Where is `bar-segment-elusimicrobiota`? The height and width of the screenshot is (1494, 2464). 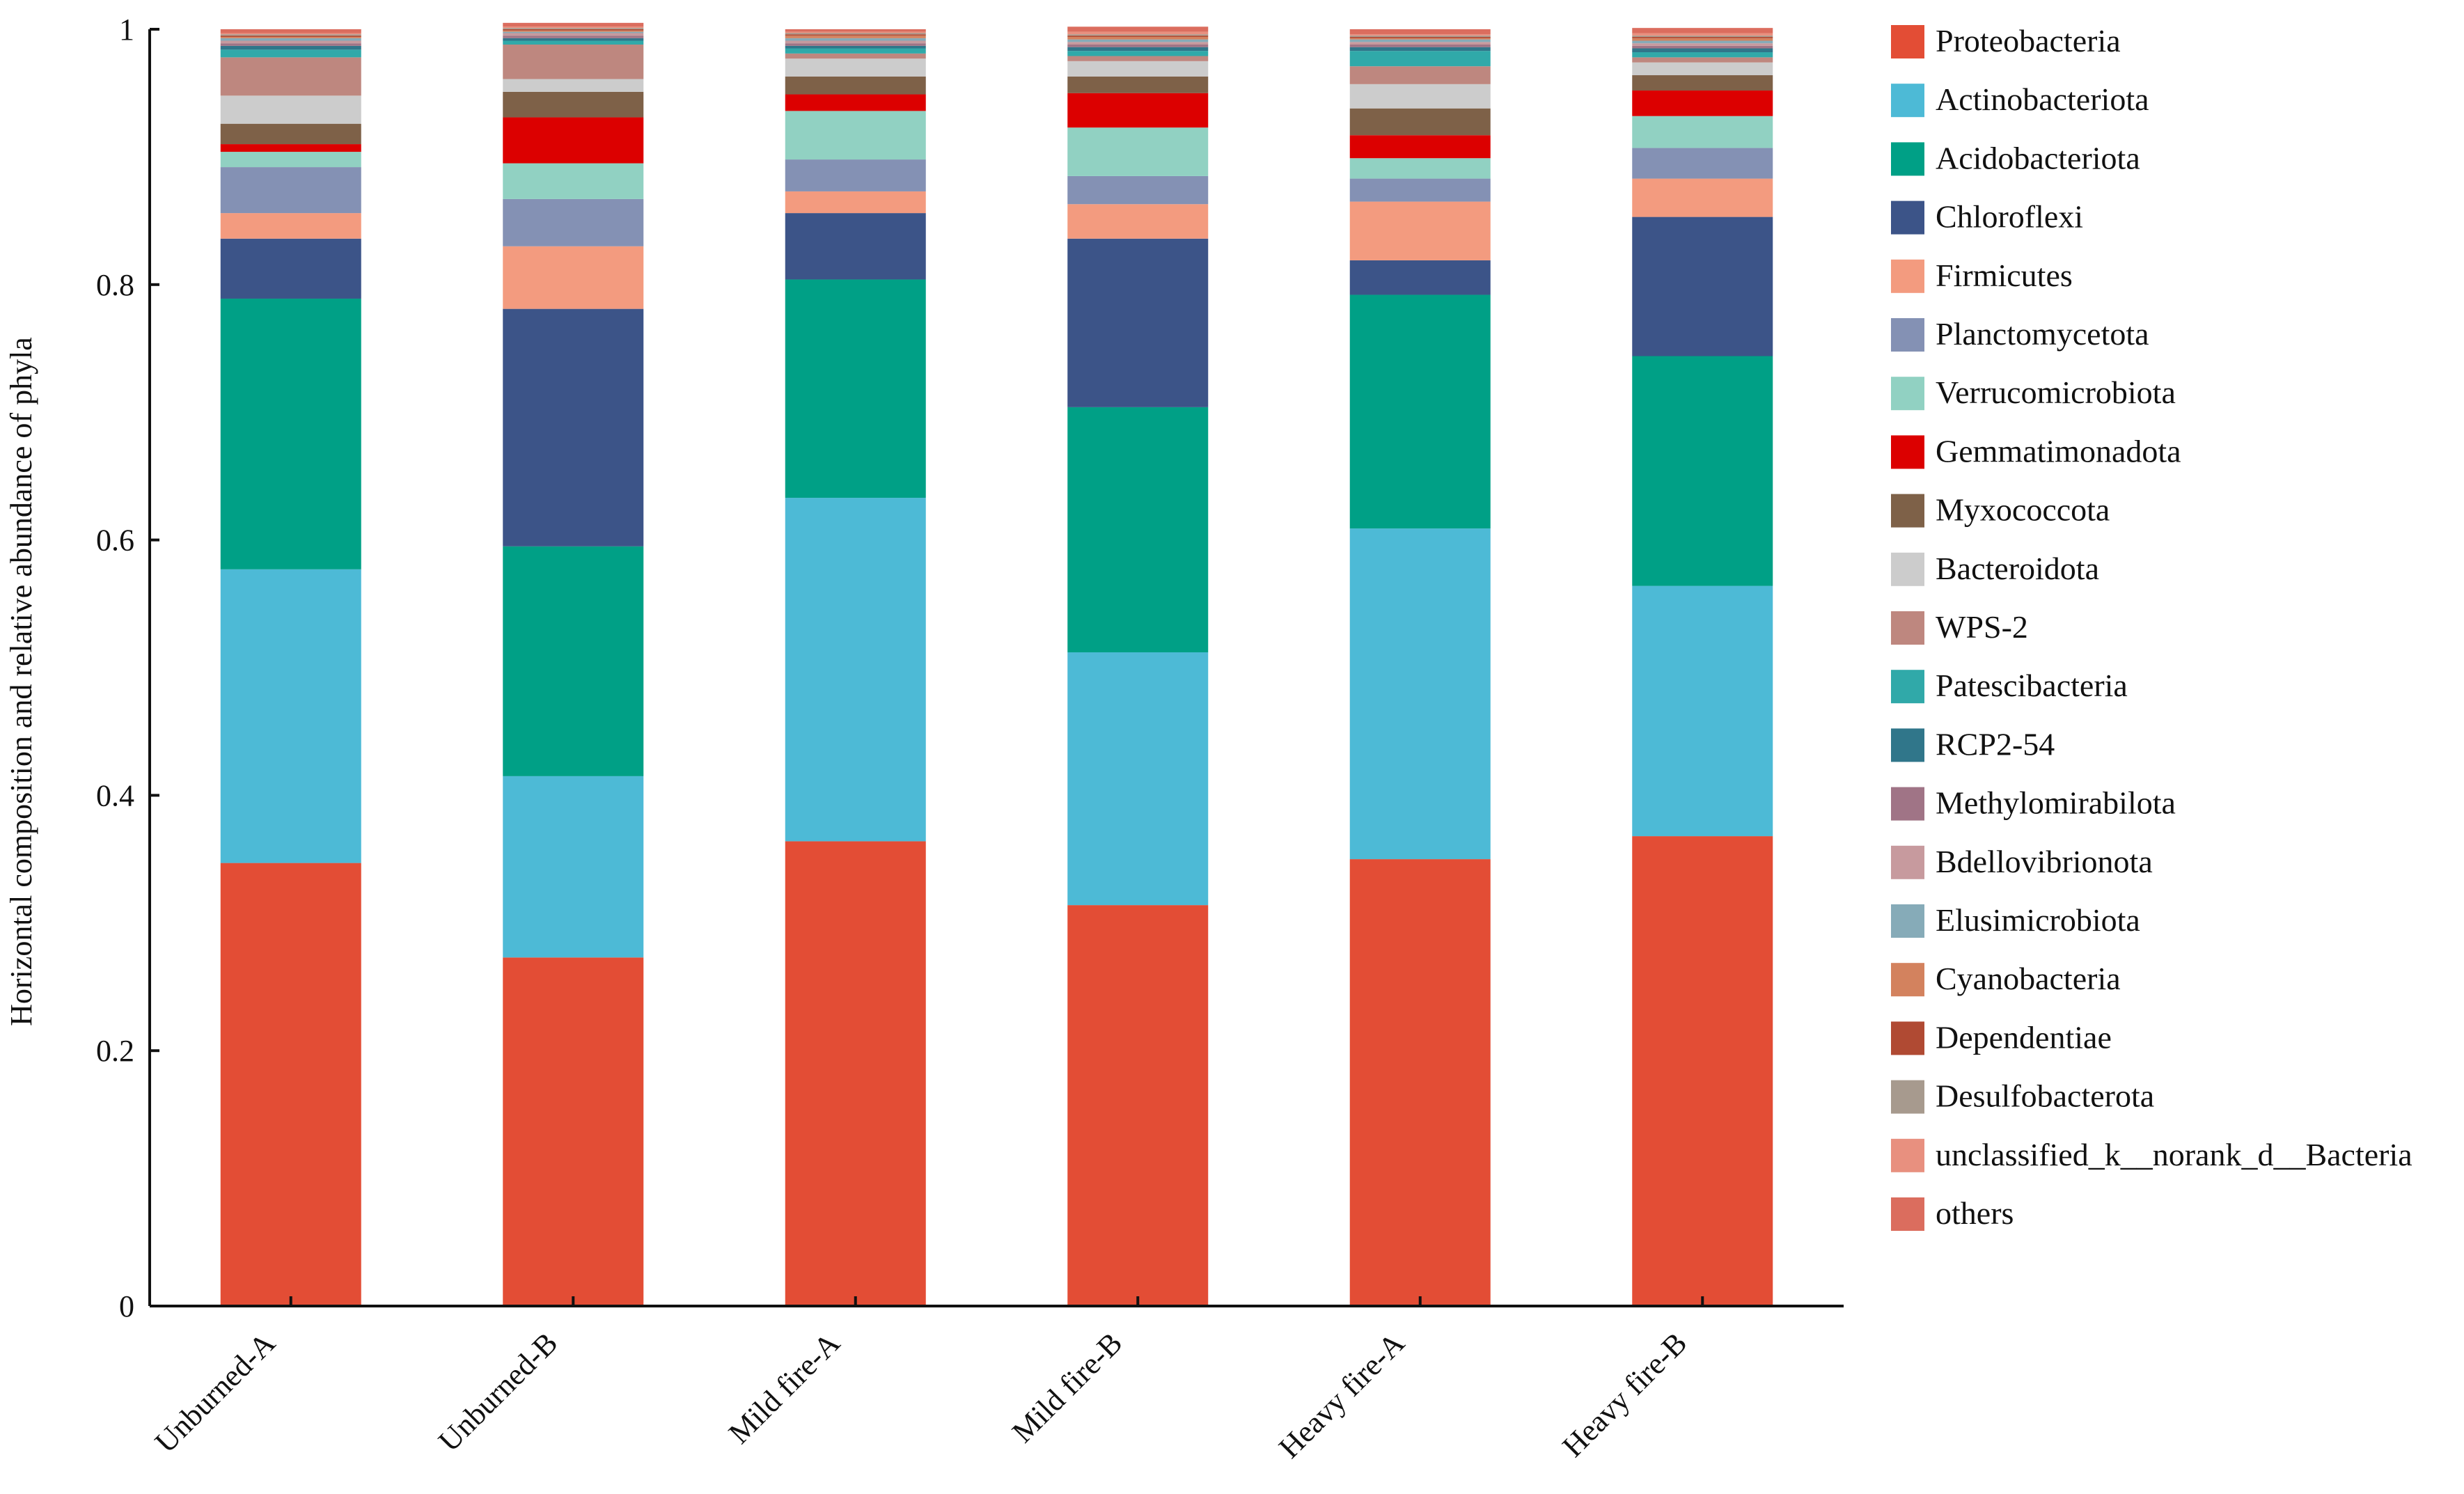
bar-segment-elusimicrobiota is located at coordinates (1420, 40).